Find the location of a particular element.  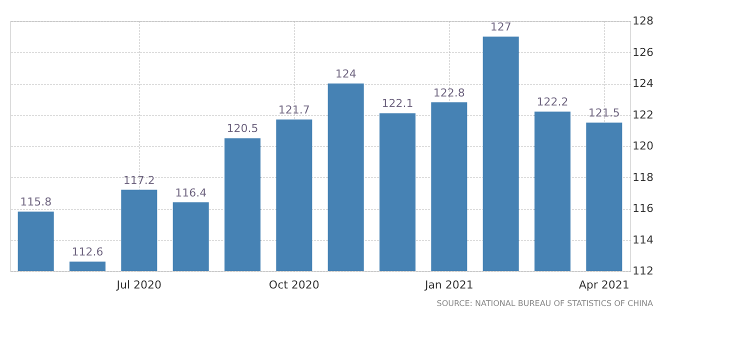

y-tick-label: 124 is located at coordinates (643, 83).